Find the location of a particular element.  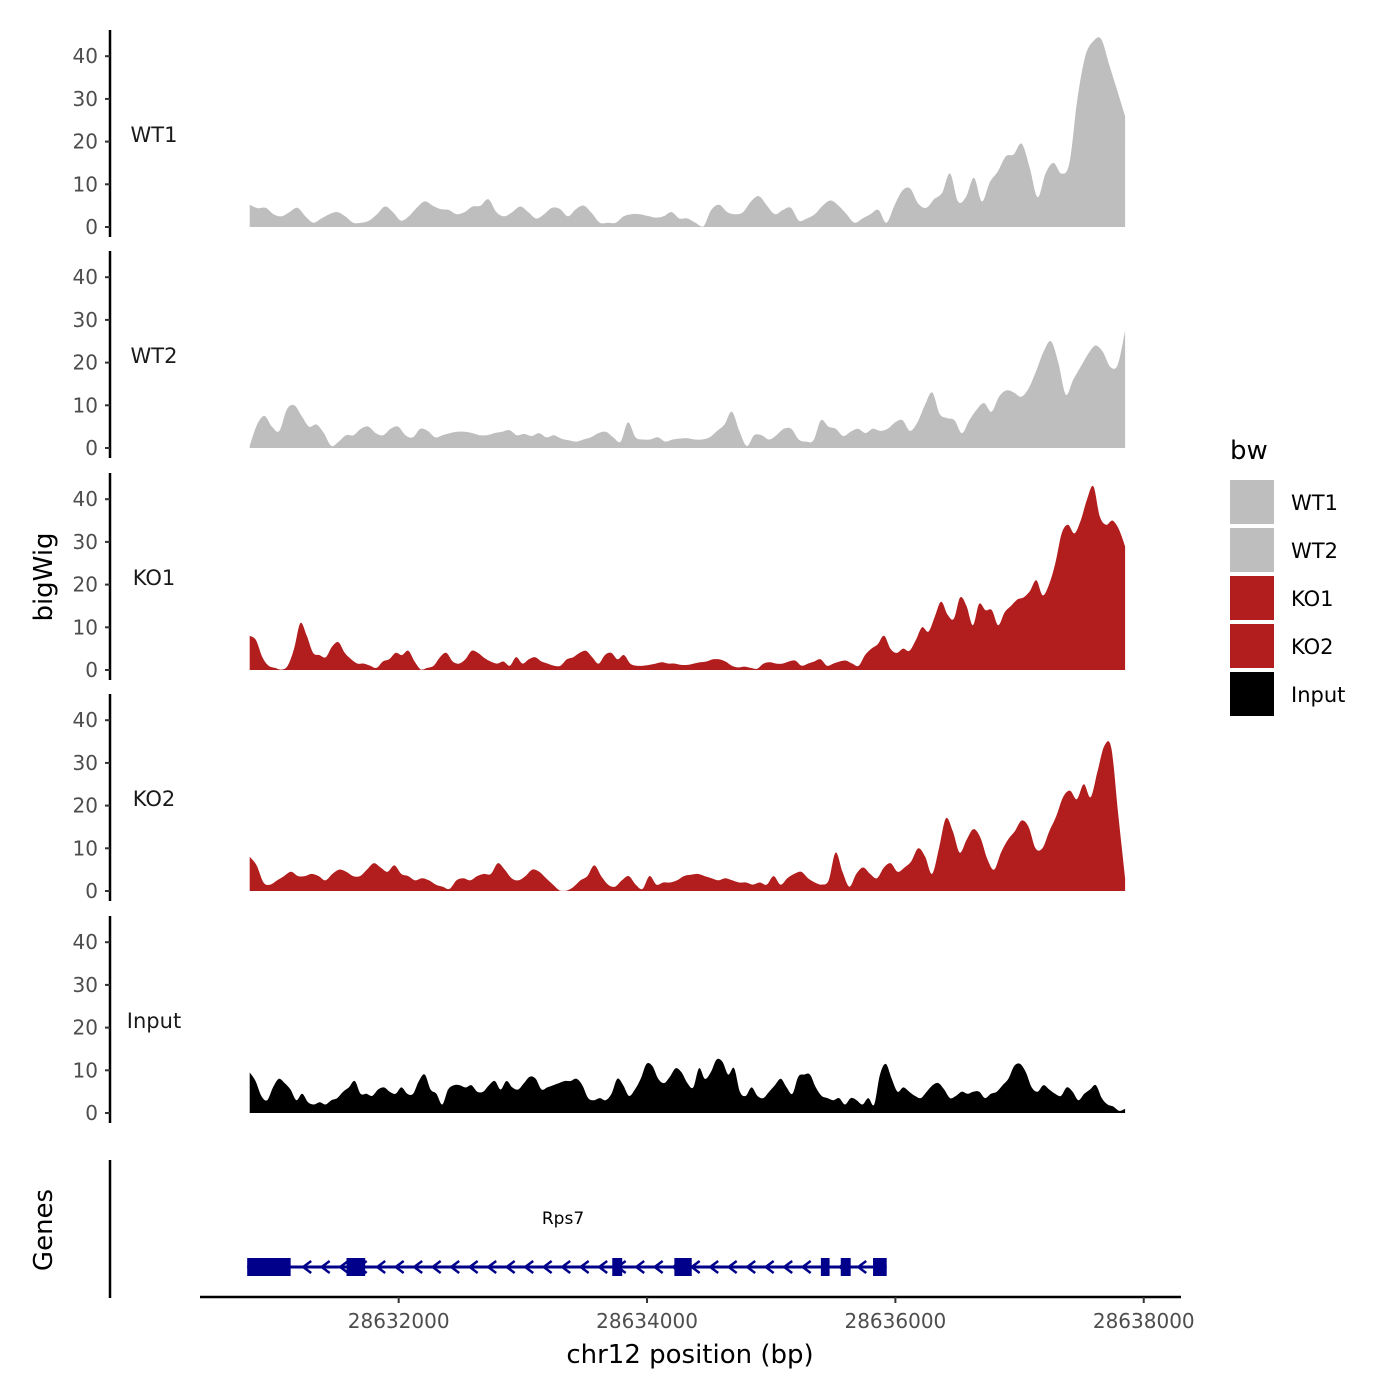

x-tick-label: 28634000 is located at coordinates (647, 1321).